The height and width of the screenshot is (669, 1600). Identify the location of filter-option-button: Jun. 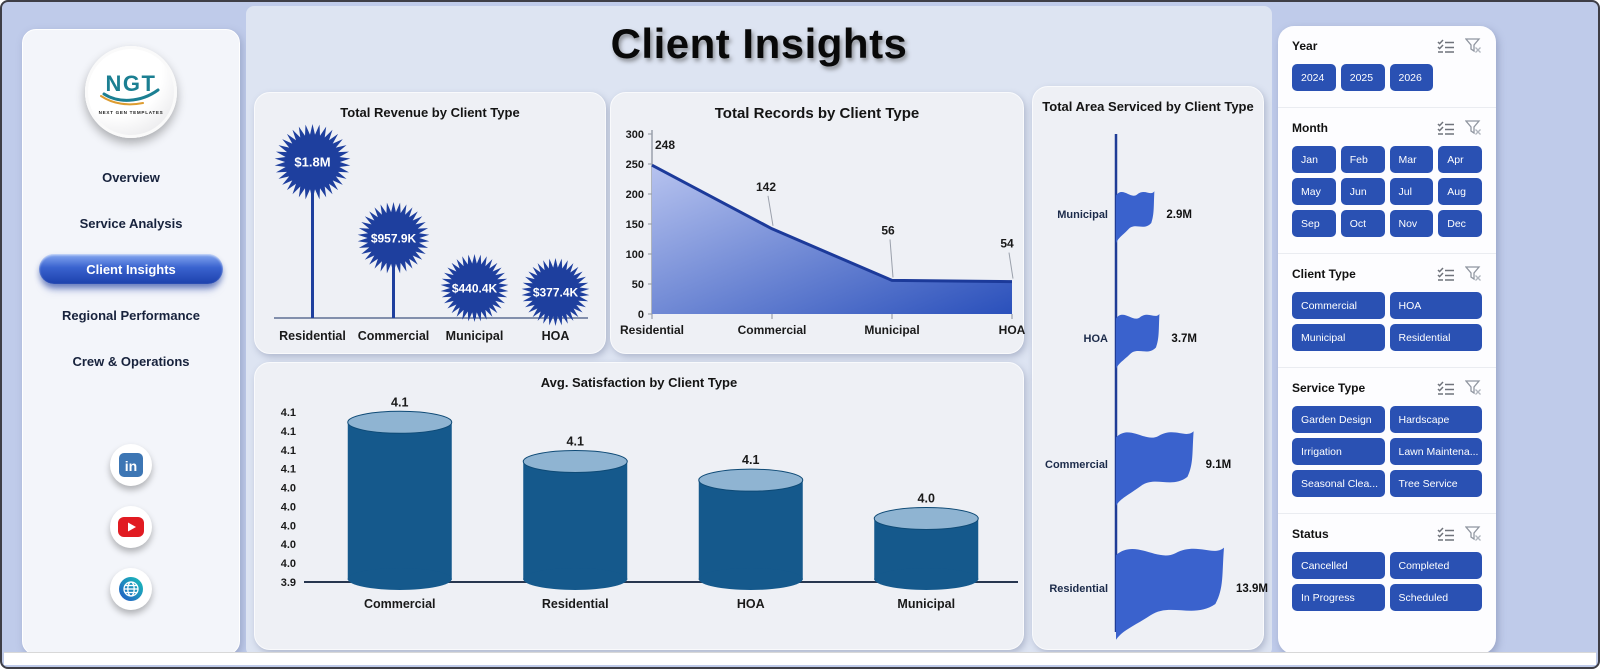
(1362, 191).